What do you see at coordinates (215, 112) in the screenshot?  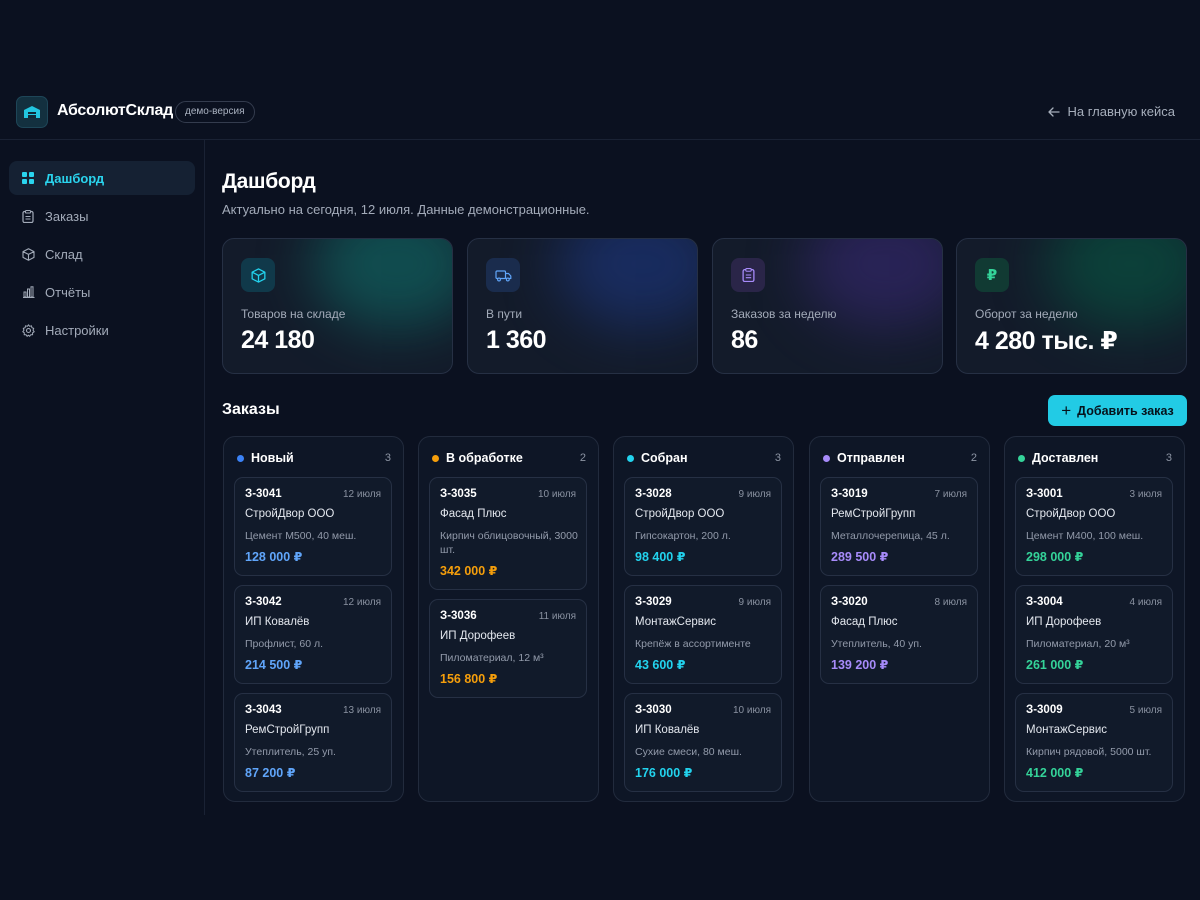 I see `demo-badge: демо-версия` at bounding box center [215, 112].